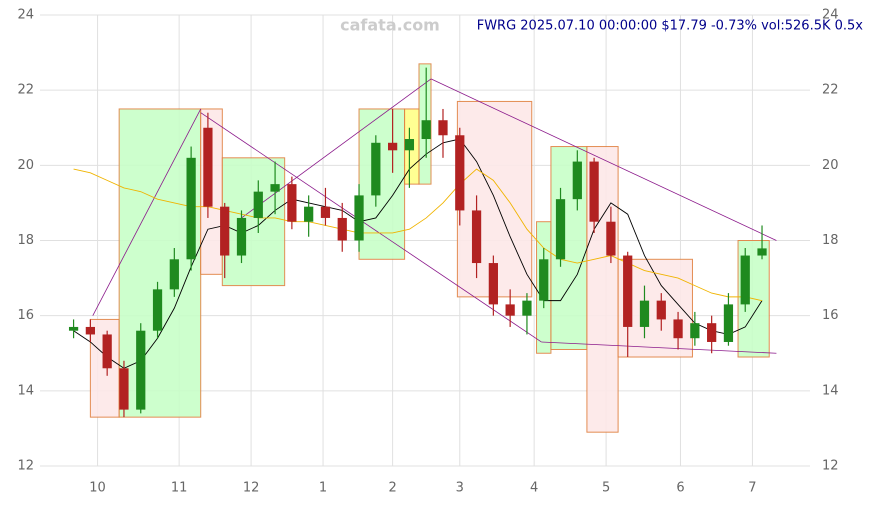 This screenshot has width=874, height=505. What do you see at coordinates (323, 488) in the screenshot?
I see `x-tick-label: 1` at bounding box center [323, 488].